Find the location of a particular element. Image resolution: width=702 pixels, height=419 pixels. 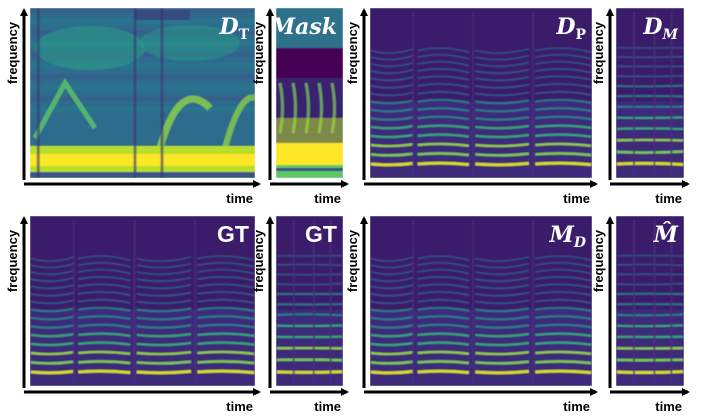

panel-title: Mask is located at coordinates (303, 27).